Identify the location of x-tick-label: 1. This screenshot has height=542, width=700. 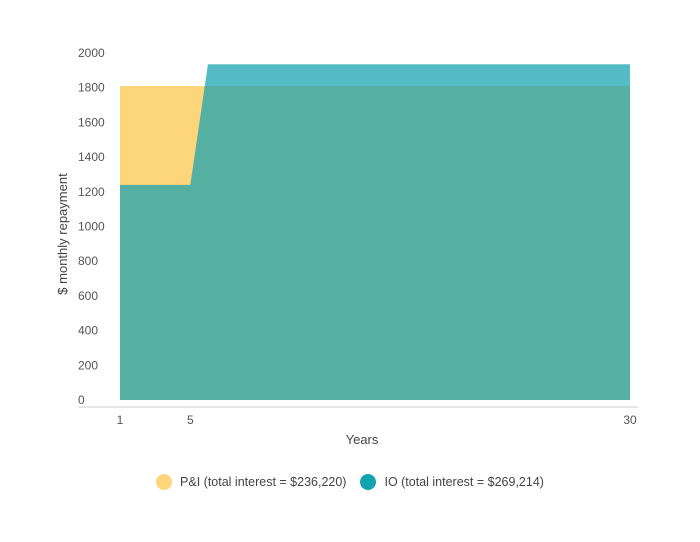
(120, 420).